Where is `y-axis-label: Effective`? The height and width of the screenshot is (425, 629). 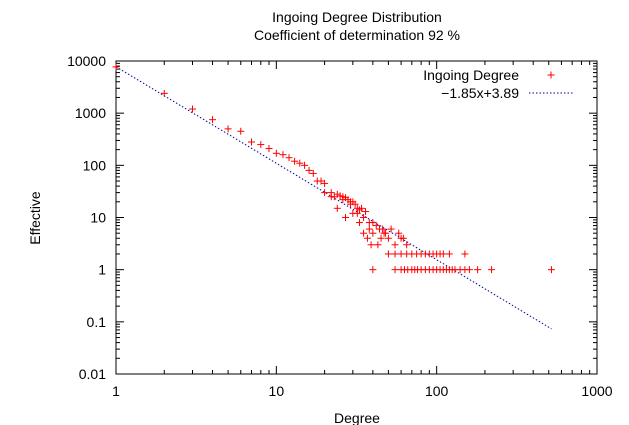
y-axis-label: Effective is located at coordinates (35, 218).